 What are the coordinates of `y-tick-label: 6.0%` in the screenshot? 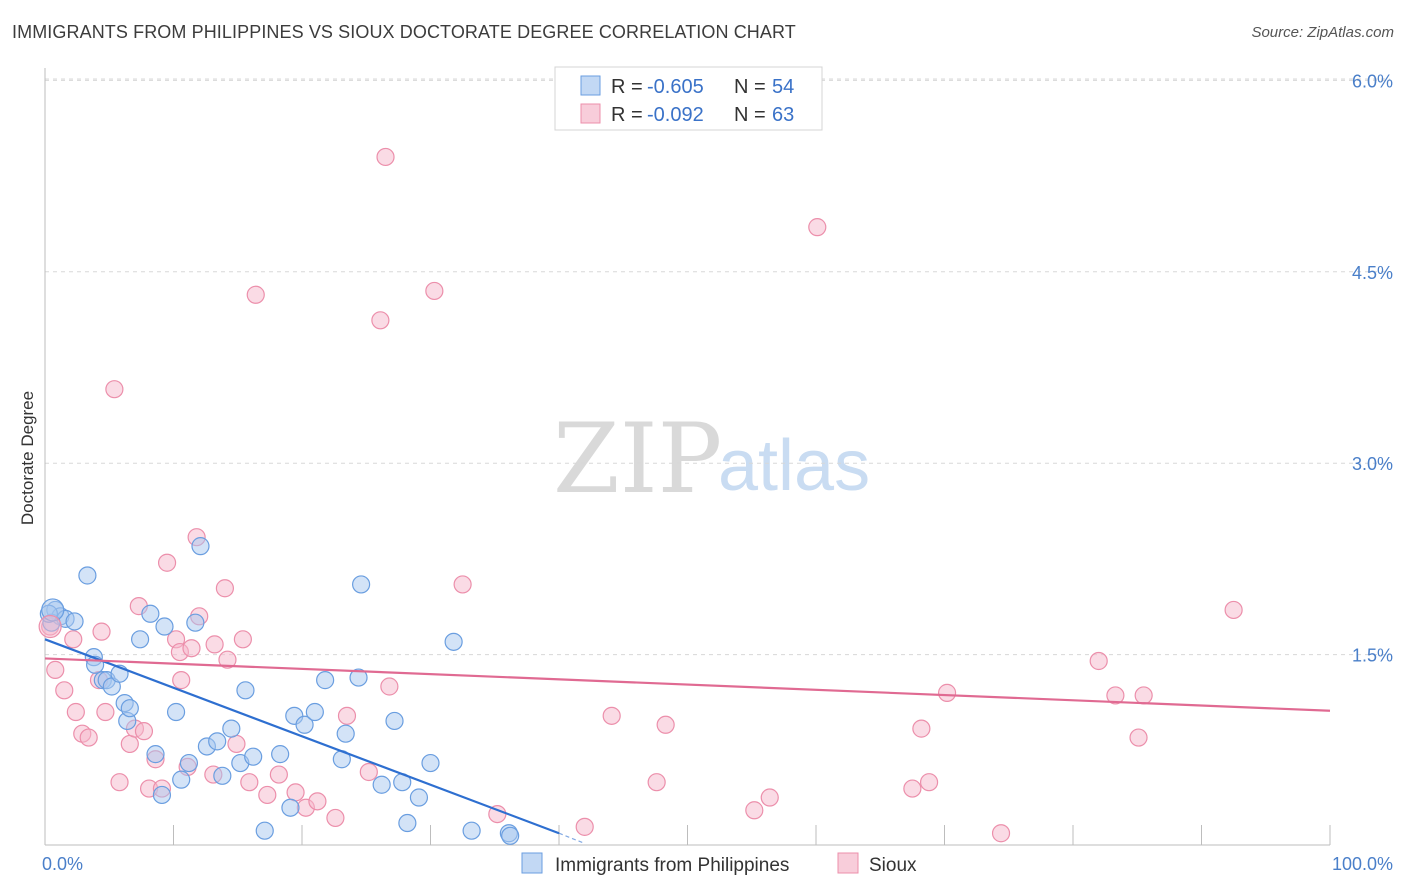 It's located at (1372, 81).